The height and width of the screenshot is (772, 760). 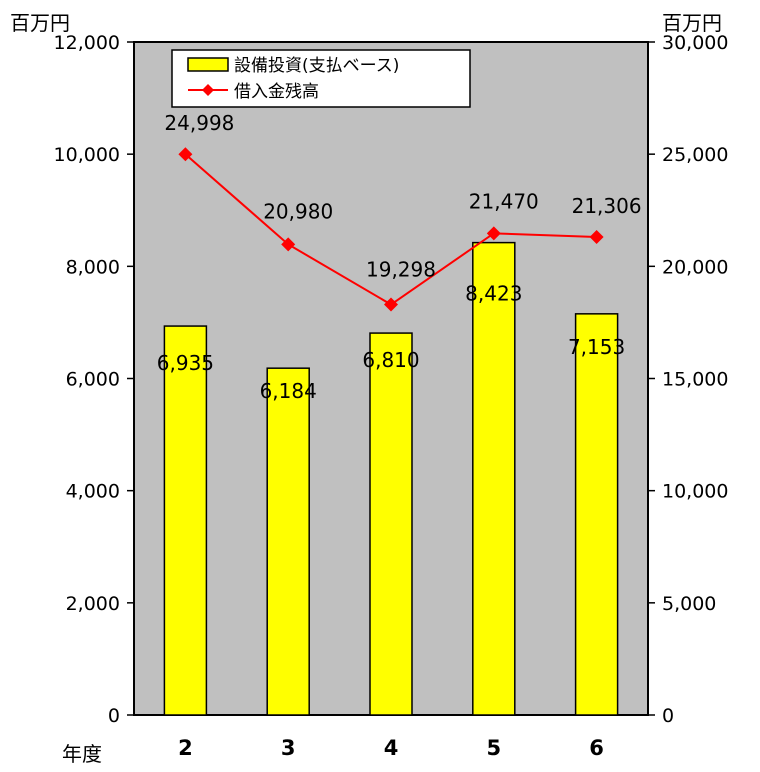 What do you see at coordinates (596, 347) in the screenshot?
I see `bar-data-label: 7,153` at bounding box center [596, 347].